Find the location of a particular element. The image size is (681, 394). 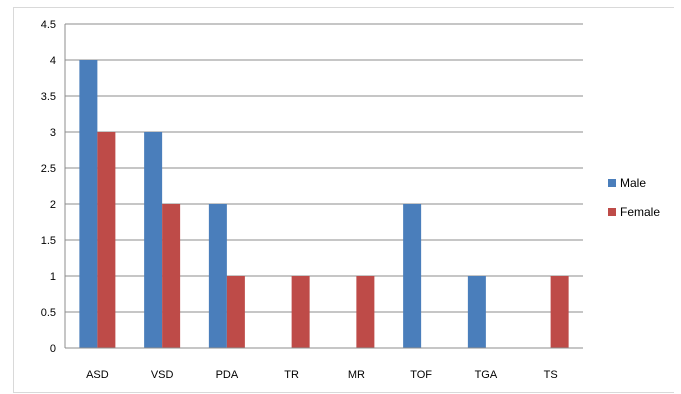

y-tick-label: 3 is located at coordinates (53, 133).